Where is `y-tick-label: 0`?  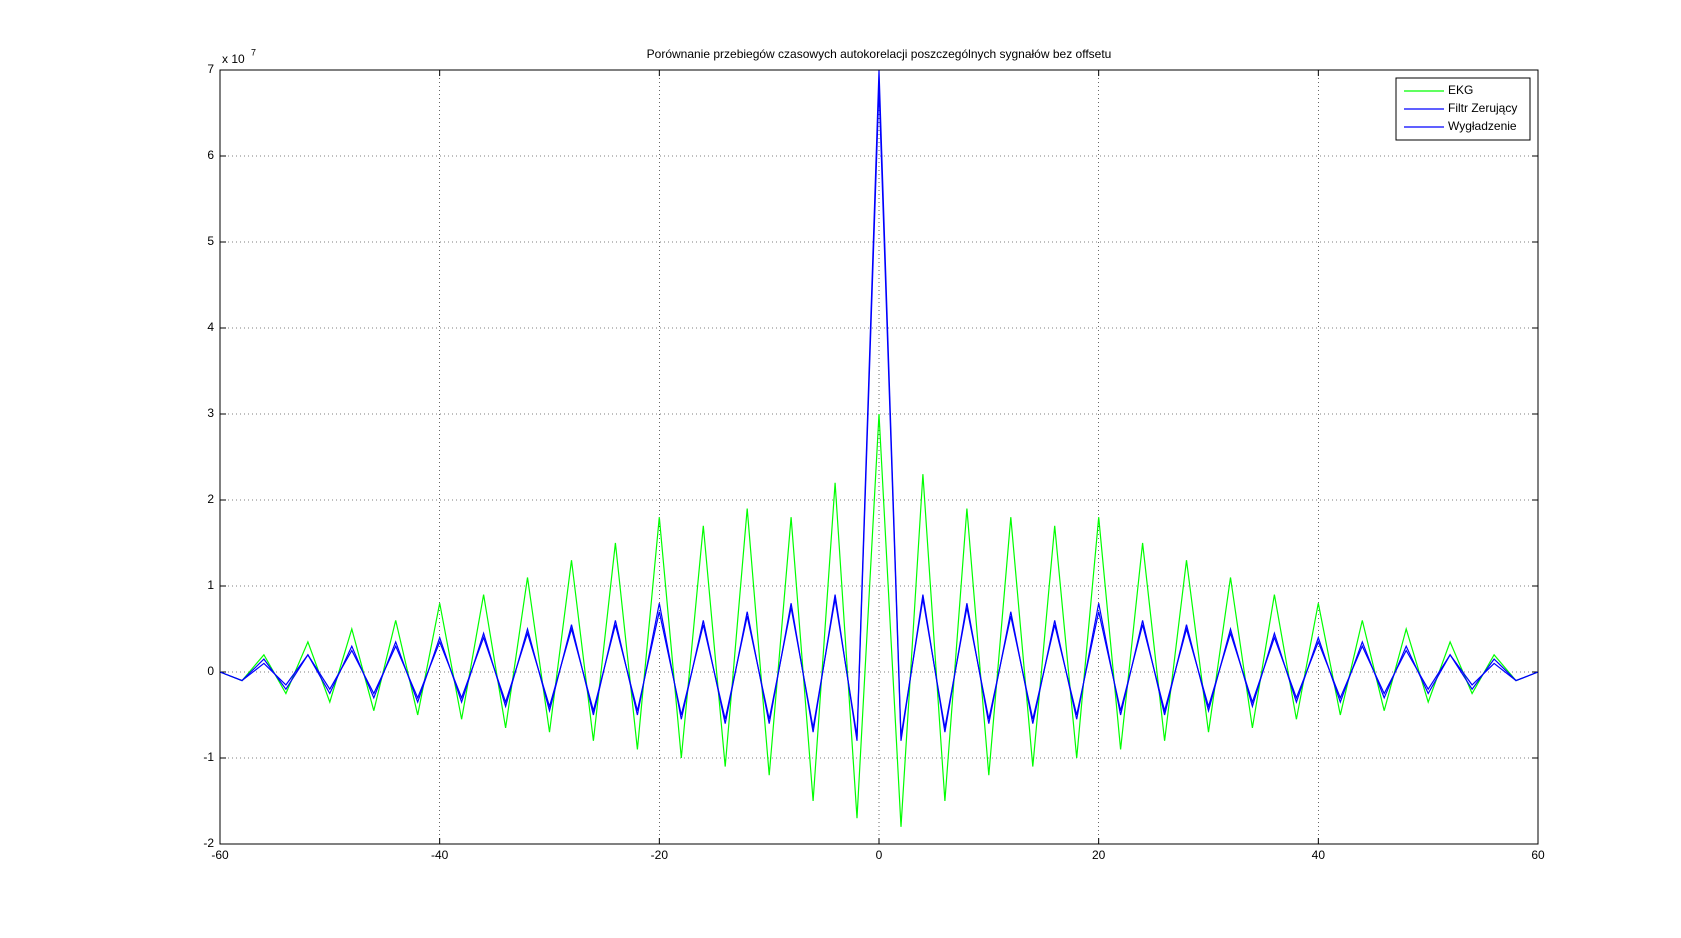
y-tick-label: 0 is located at coordinates (210, 671).